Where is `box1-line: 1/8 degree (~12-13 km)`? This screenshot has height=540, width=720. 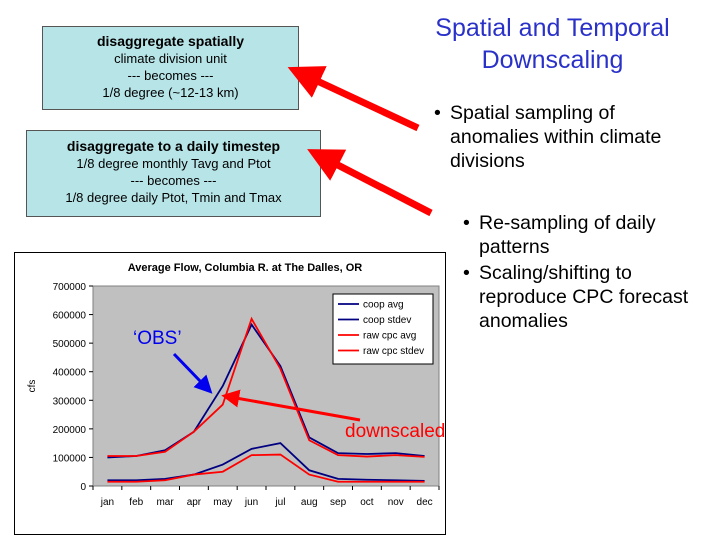 box1-line: 1/8 degree (~12-13 km) is located at coordinates (170, 92).